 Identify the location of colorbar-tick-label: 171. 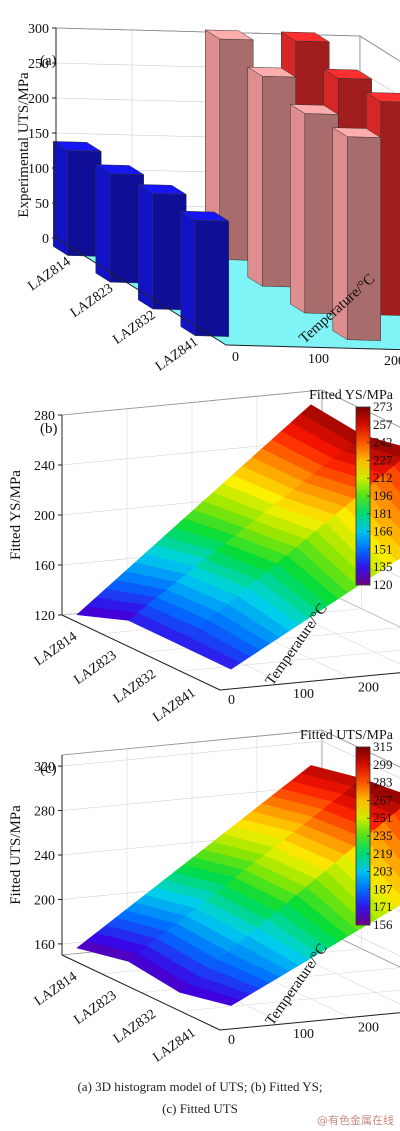
(383, 906).